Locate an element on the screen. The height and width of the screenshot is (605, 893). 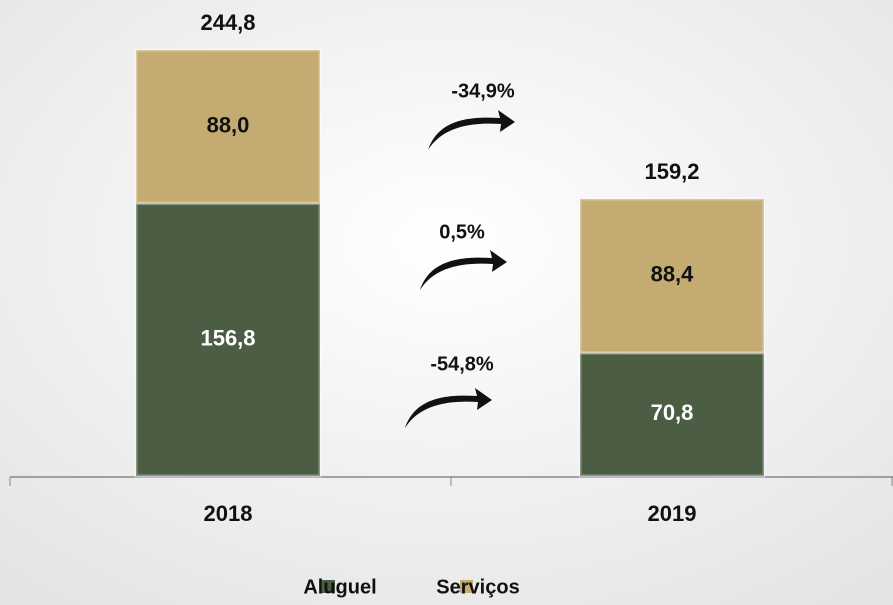
x-tick-label: 2018 is located at coordinates (228, 513).